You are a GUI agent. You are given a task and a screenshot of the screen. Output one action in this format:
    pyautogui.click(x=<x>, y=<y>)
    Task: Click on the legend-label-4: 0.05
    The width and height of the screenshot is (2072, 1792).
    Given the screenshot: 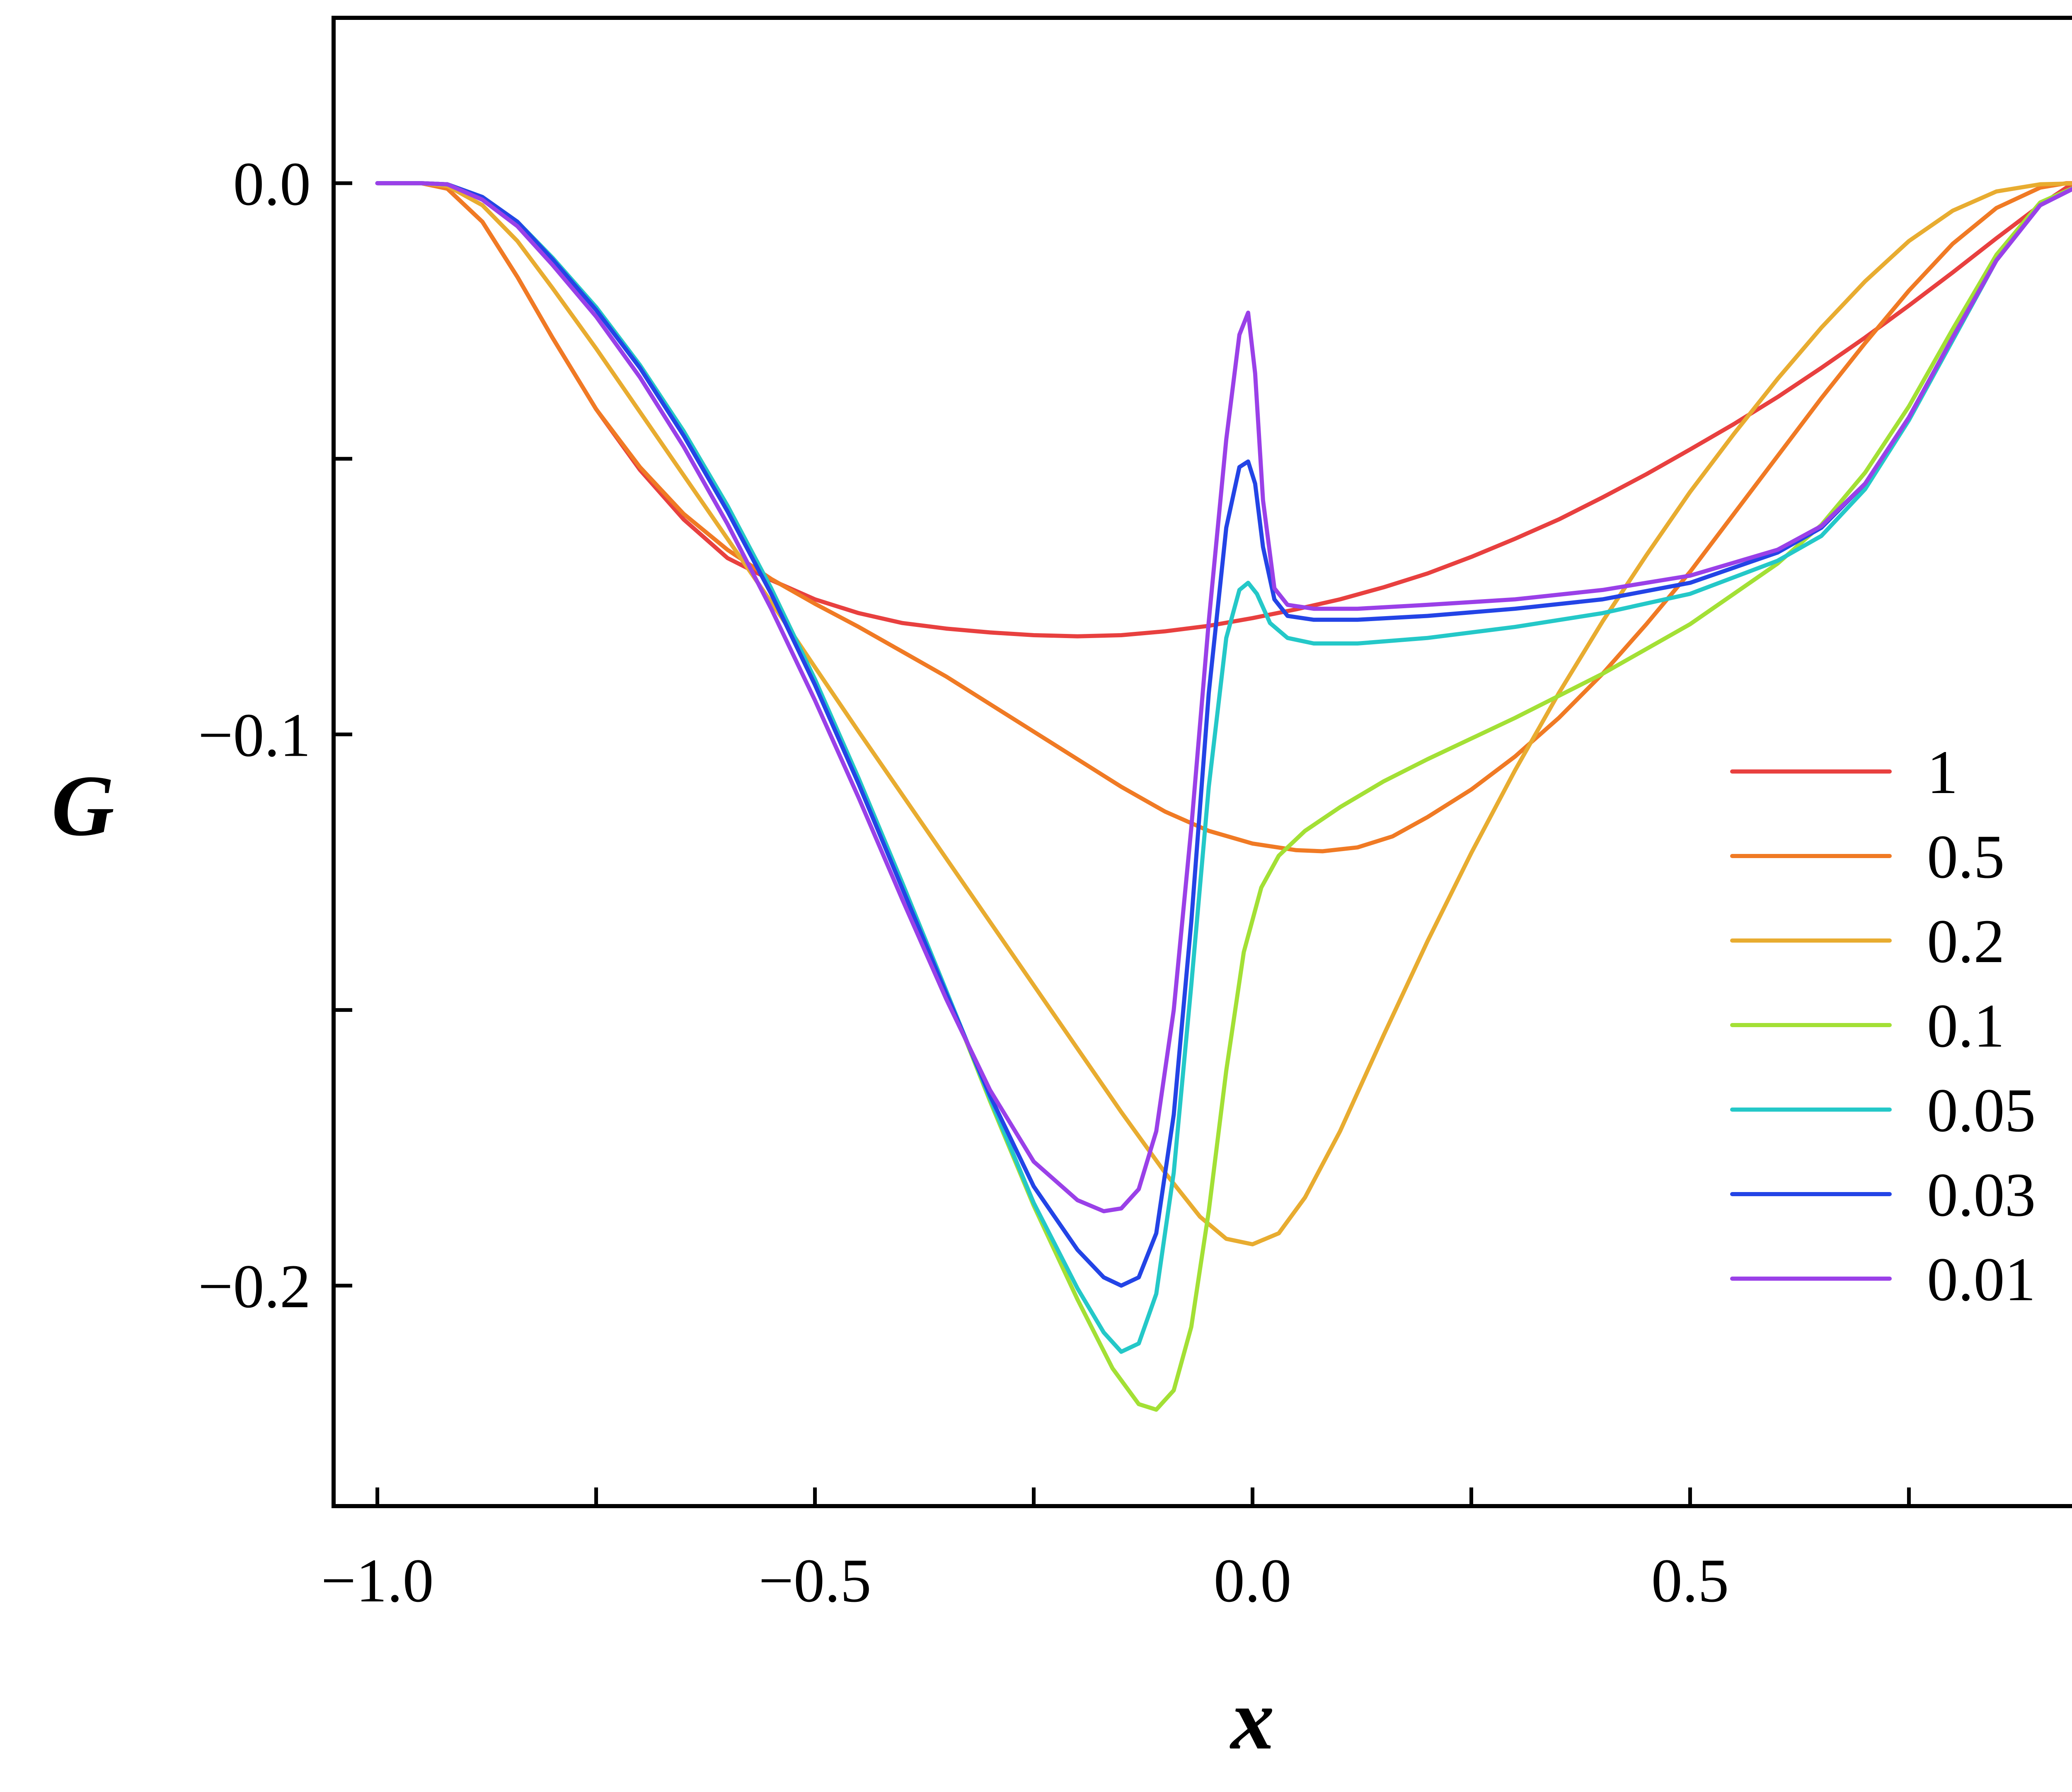 What is the action you would take?
    pyautogui.click(x=1981, y=1110)
    